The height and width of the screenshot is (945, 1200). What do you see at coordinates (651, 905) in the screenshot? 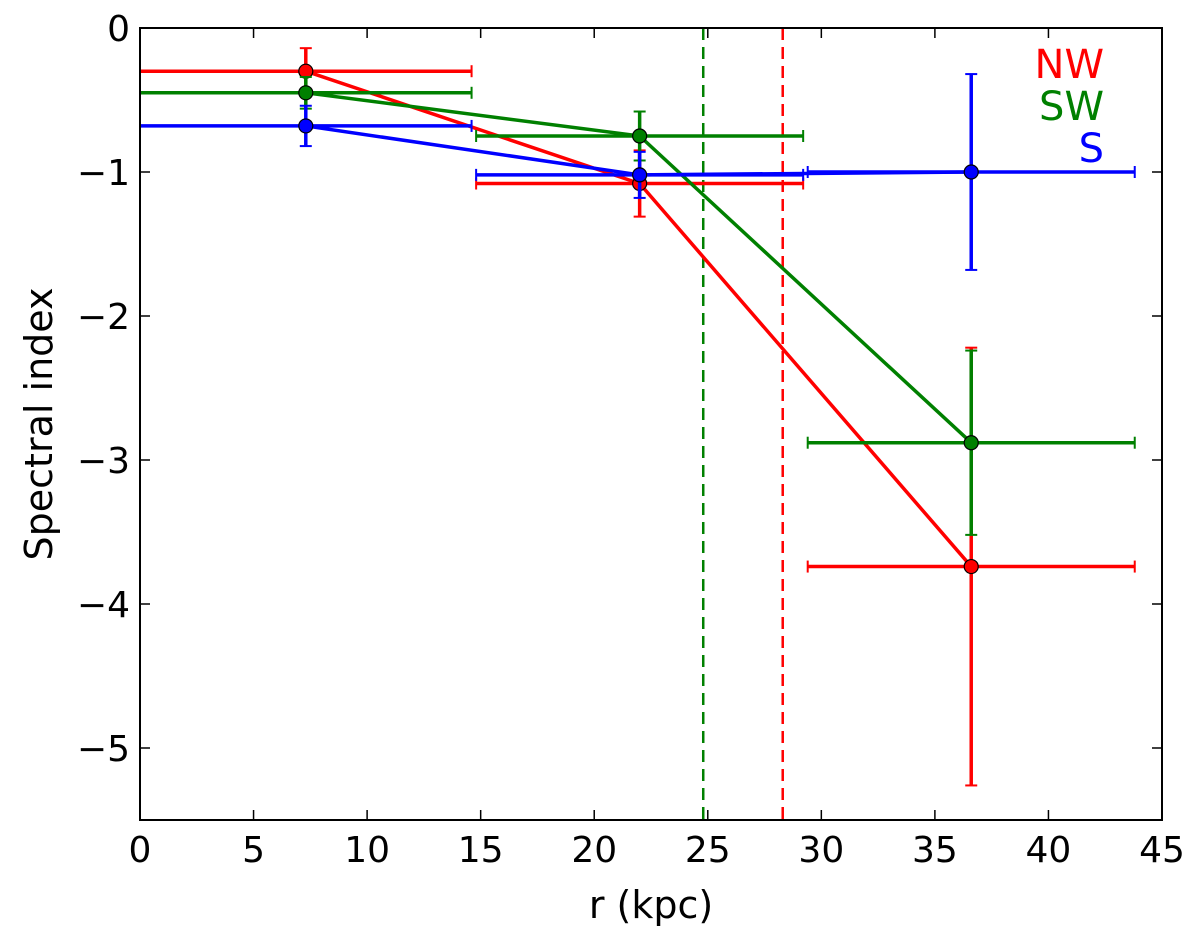
I see `x-axis-label: r (kpc)` at bounding box center [651, 905].